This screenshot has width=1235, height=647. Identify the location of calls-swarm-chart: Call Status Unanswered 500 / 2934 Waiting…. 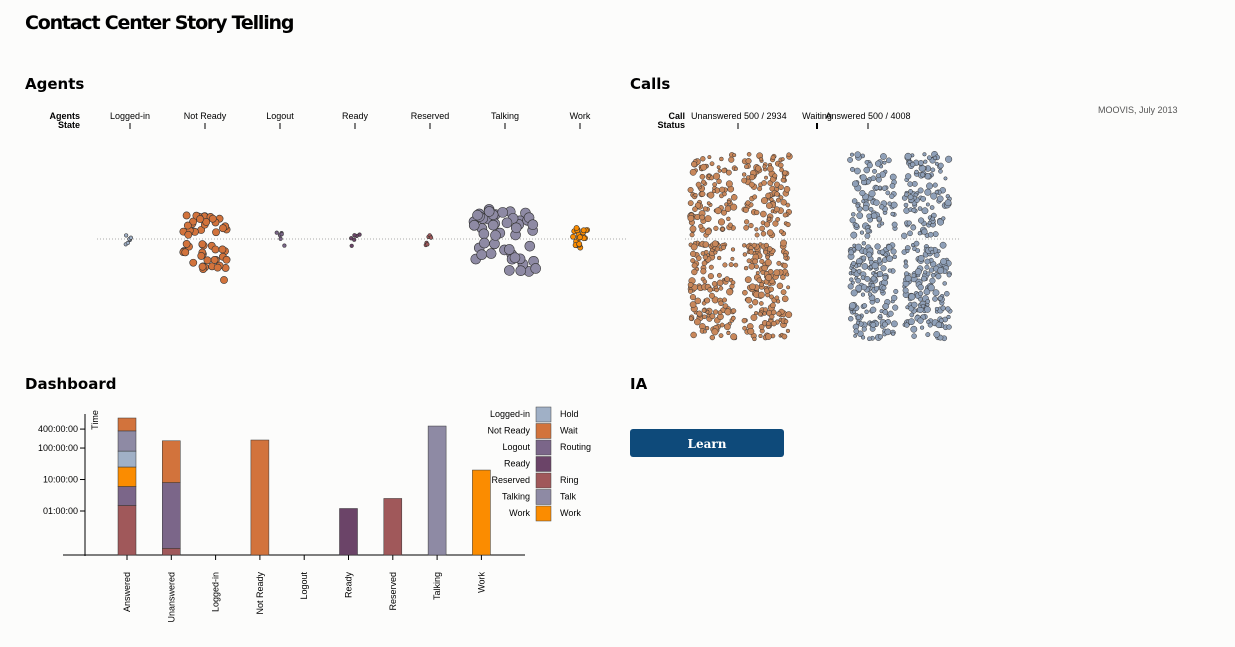
(808, 226).